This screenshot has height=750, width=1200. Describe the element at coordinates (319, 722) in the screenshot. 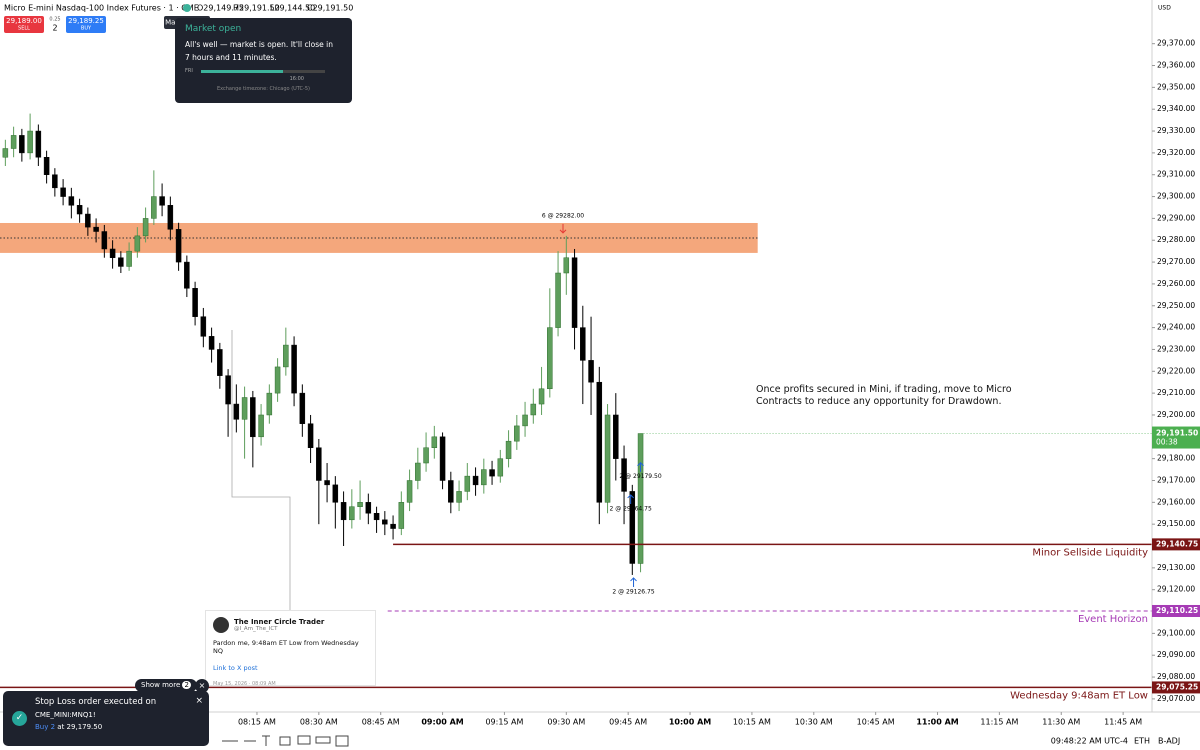

I see `x-tick-label: 08:30 AM` at that location.